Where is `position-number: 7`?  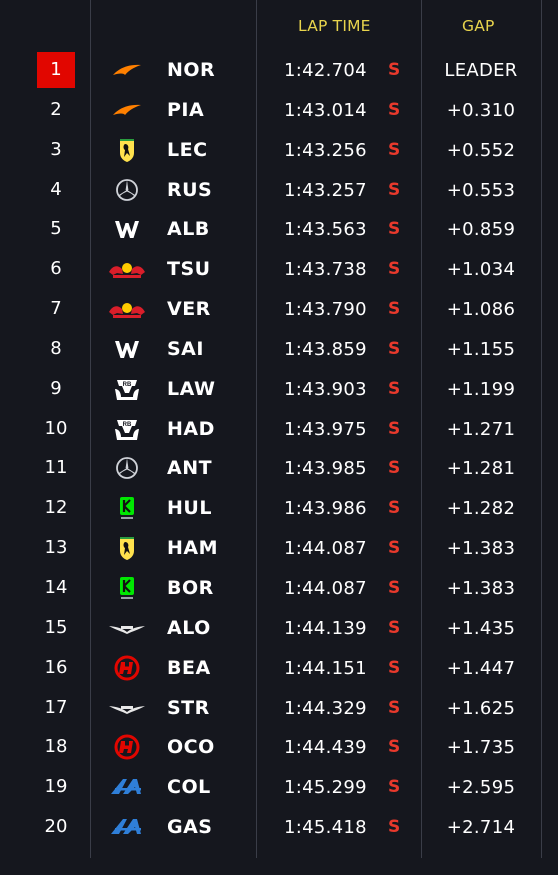 position-number: 7 is located at coordinates (56, 309).